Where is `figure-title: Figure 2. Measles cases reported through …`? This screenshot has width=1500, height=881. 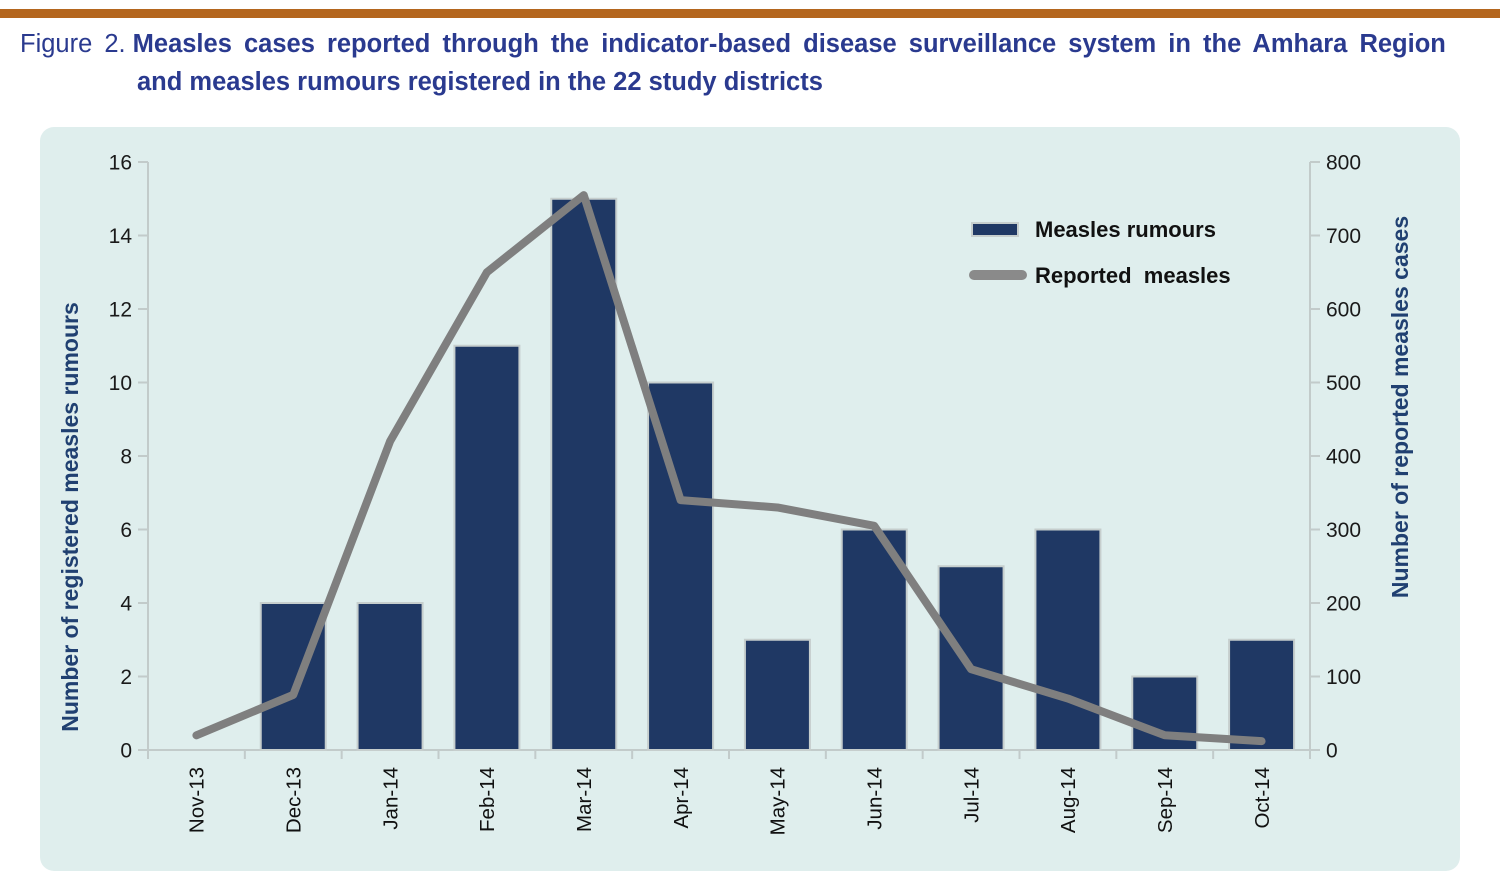 figure-title: Figure 2. Measles cases reported through … is located at coordinates (752, 63).